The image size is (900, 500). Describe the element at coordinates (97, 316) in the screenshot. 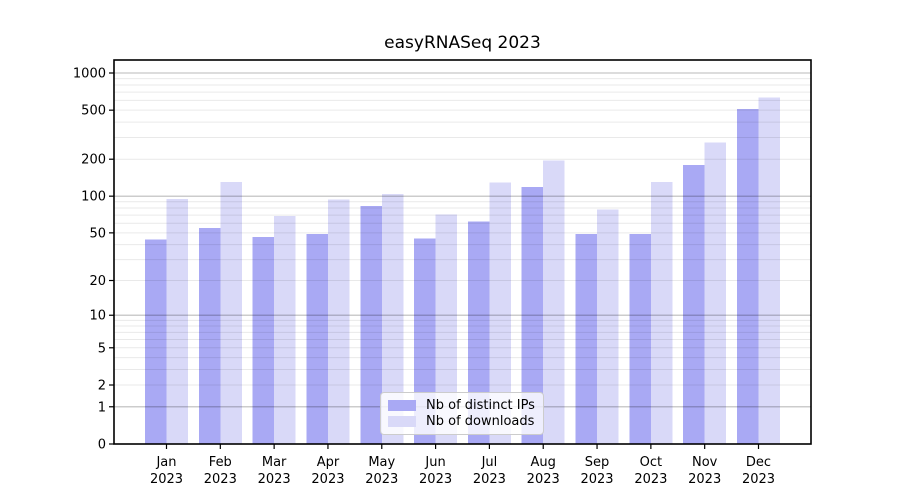

I see `y-tick-label: 10` at that location.